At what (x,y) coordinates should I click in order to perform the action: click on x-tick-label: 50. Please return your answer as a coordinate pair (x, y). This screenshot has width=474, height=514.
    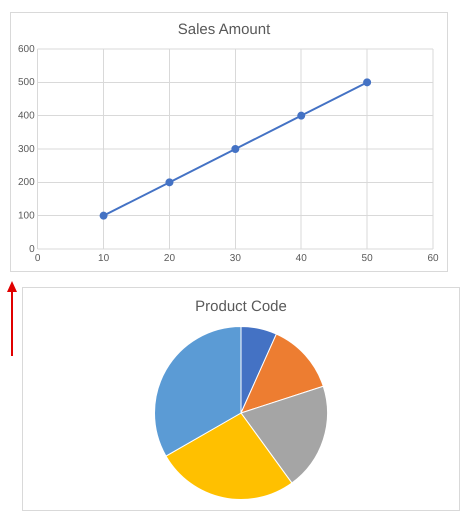
    Looking at the image, I should click on (368, 258).